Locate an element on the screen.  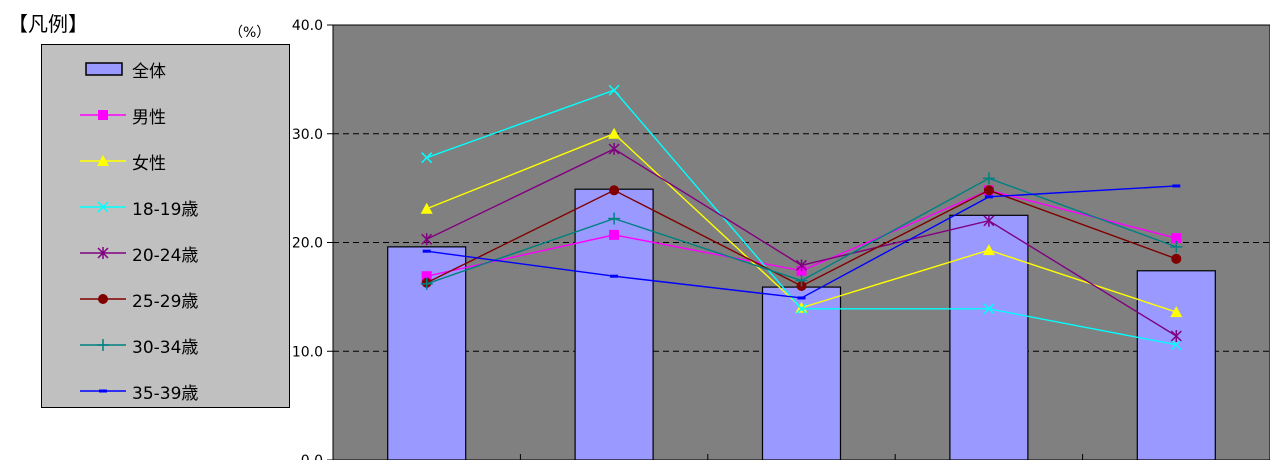
legend-label: 25-29歳 is located at coordinates (165, 302).